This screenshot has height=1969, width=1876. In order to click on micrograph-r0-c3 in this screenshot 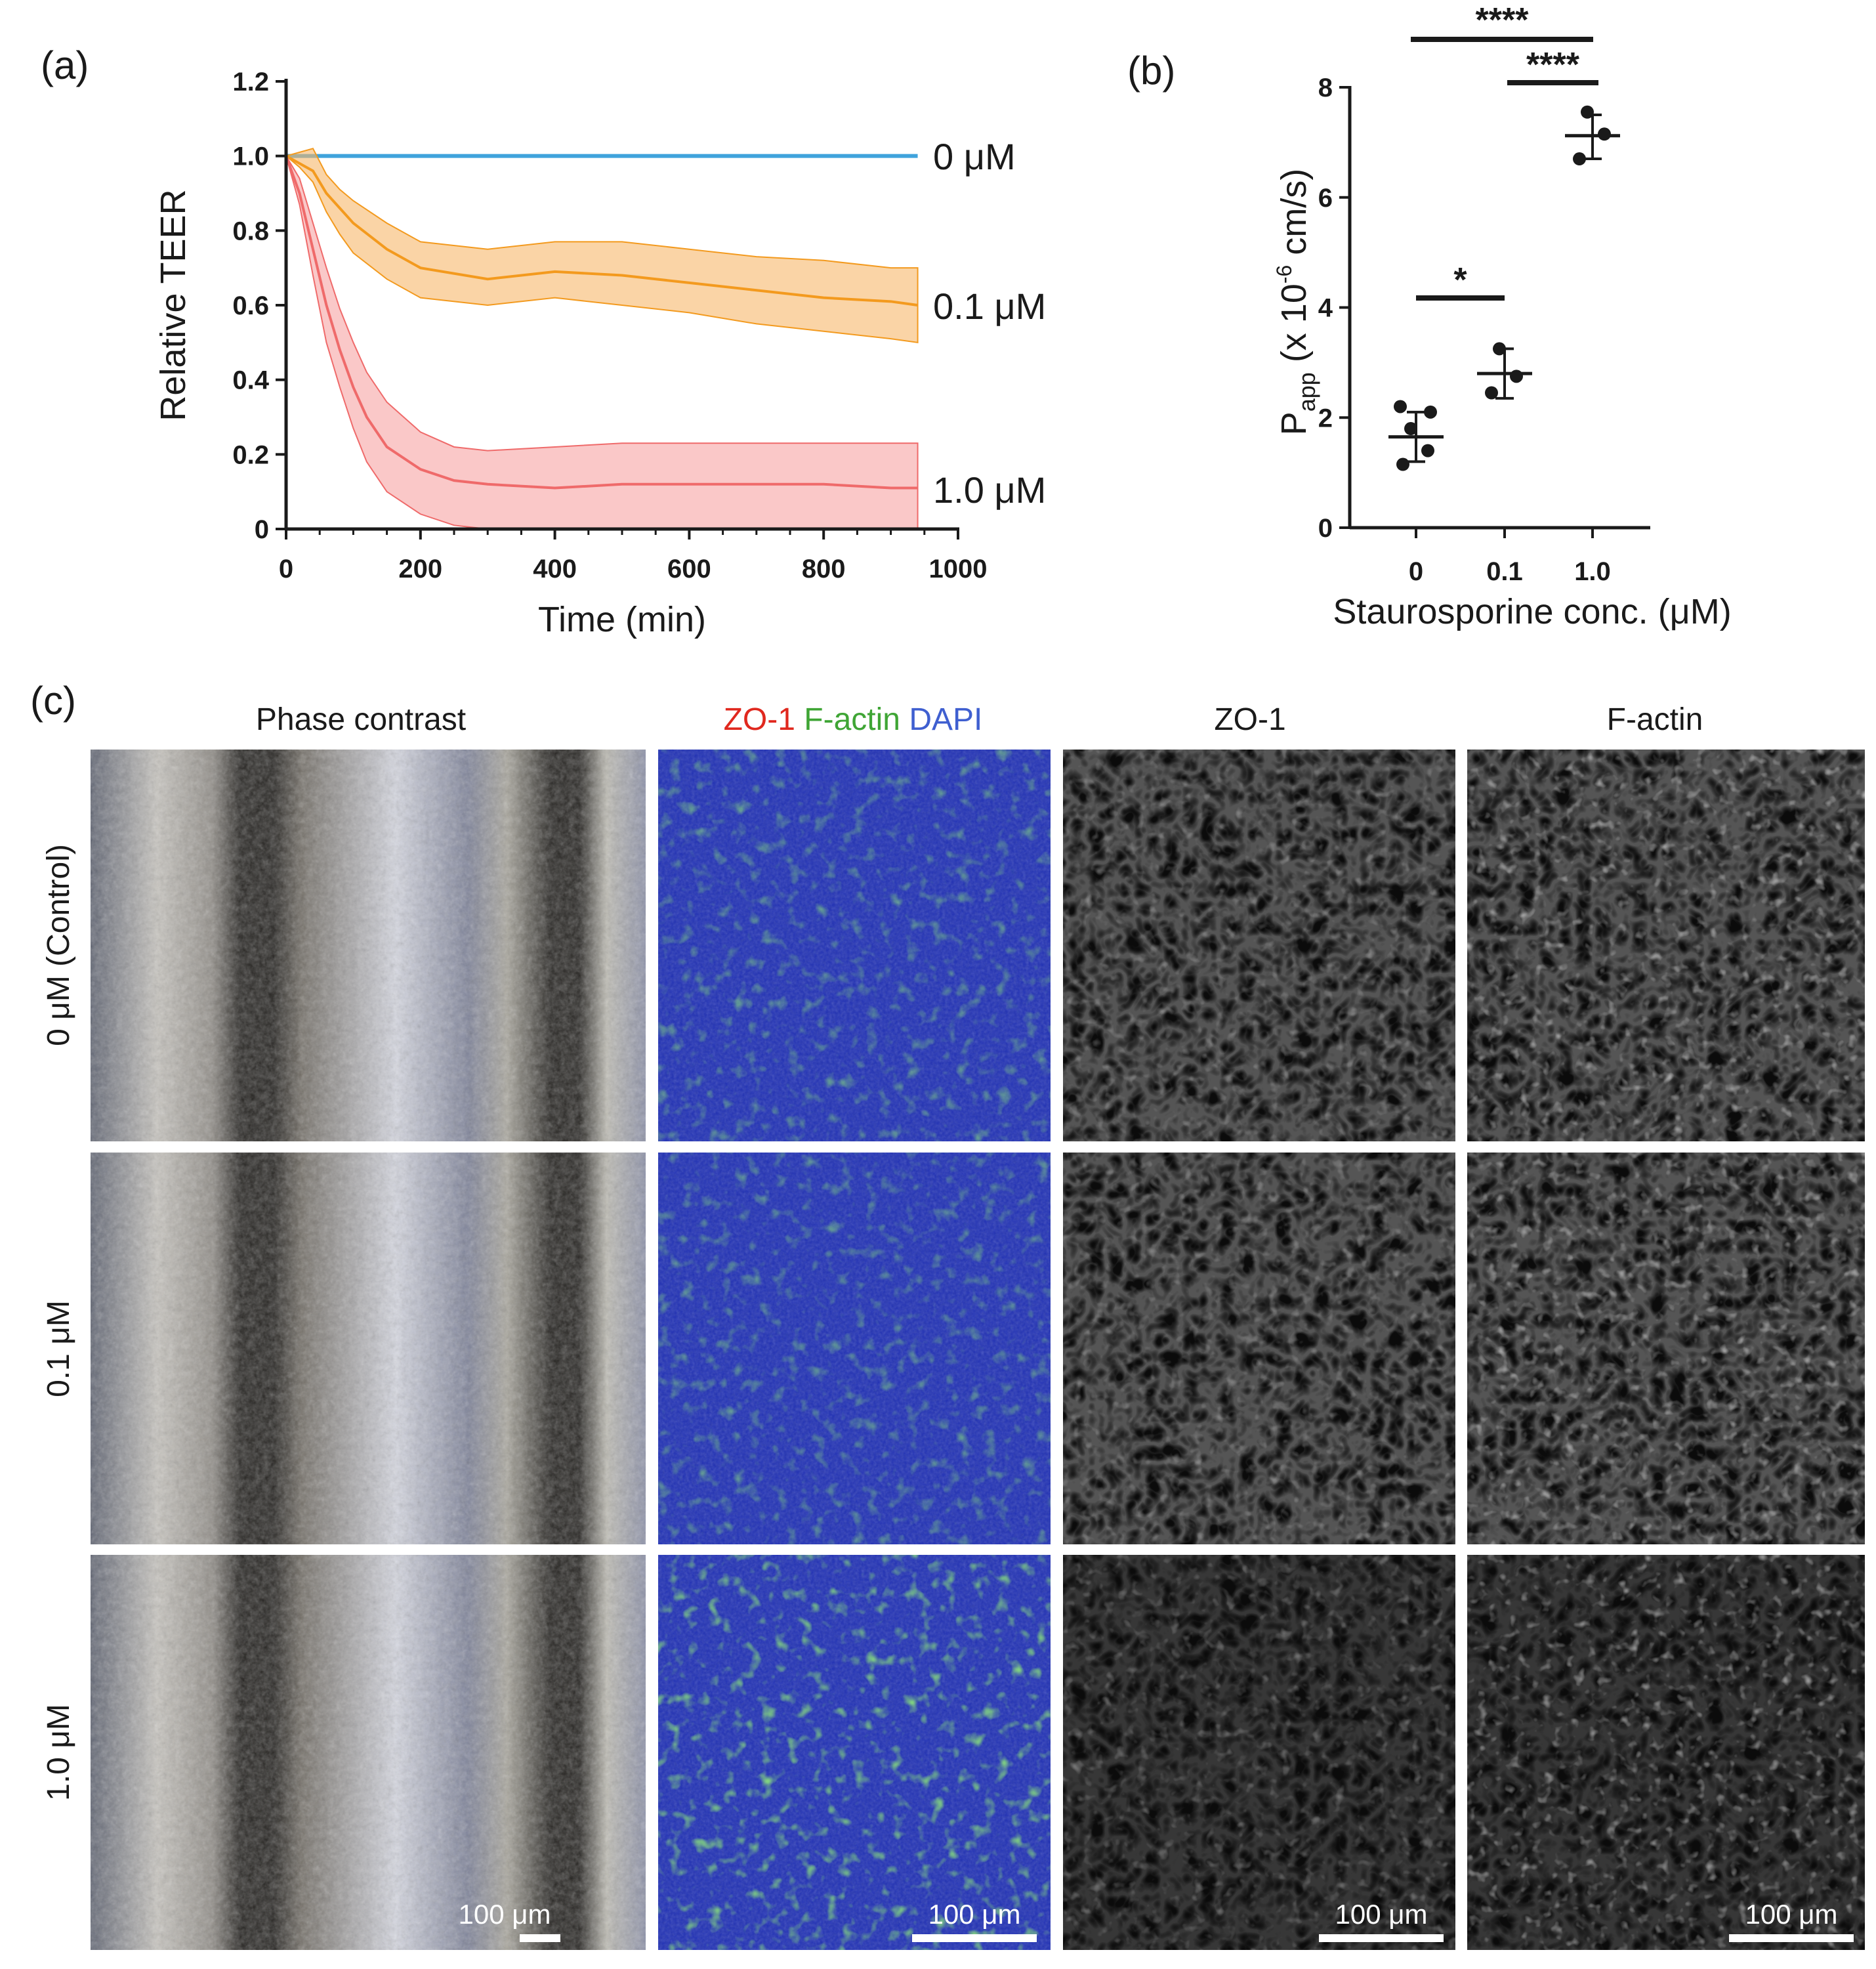, I will do `click(1666, 945)`.